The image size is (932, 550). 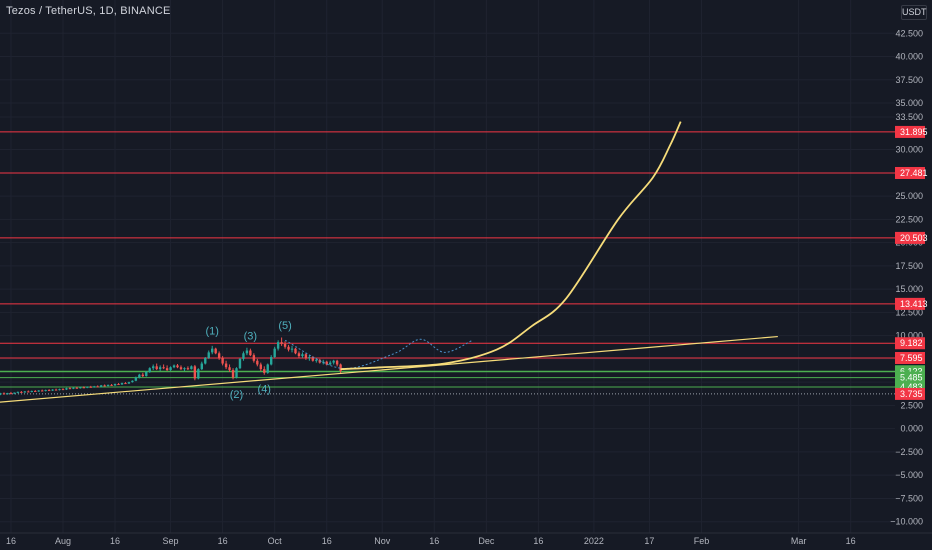 I want to click on price-level-tag: 13.413, so click(x=911, y=303).